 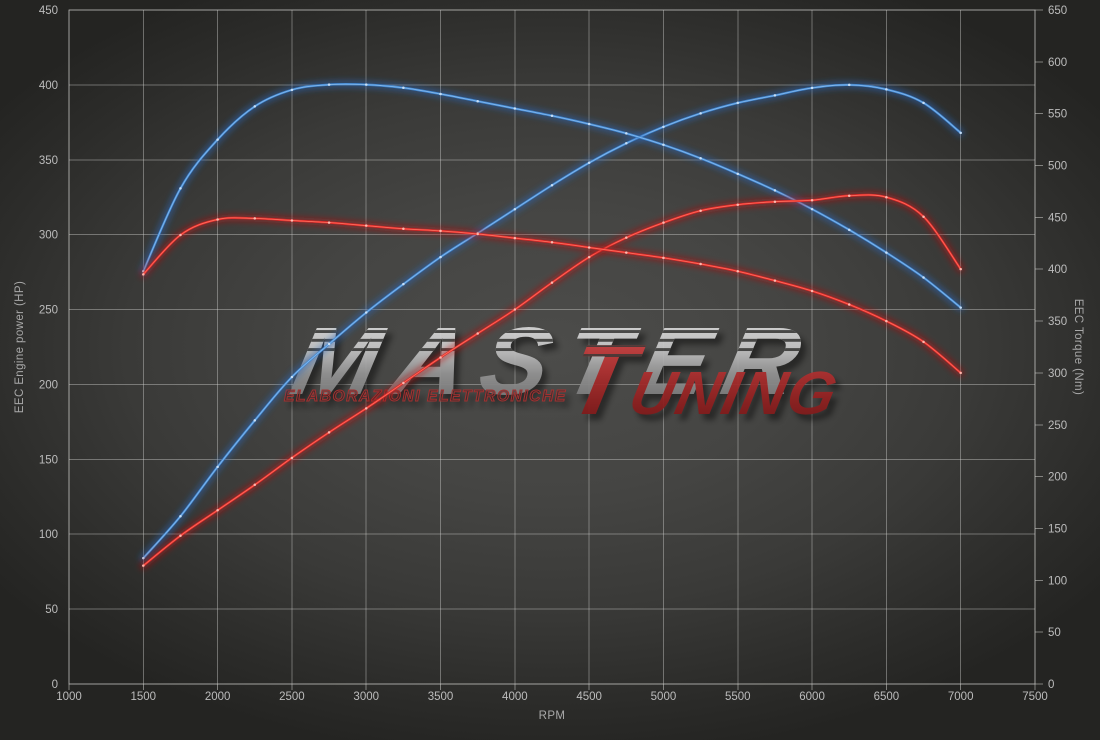 I want to click on x-axis-tick-label: 3500, so click(x=441, y=697).